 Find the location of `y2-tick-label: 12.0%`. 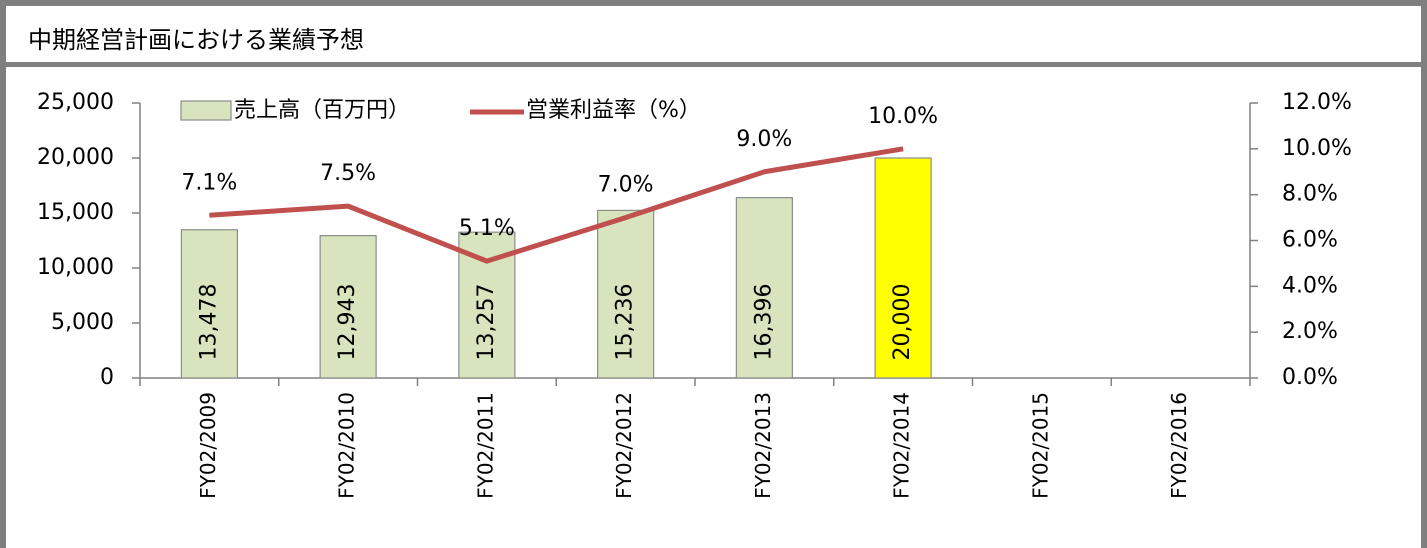

y2-tick-label: 12.0% is located at coordinates (1317, 102).